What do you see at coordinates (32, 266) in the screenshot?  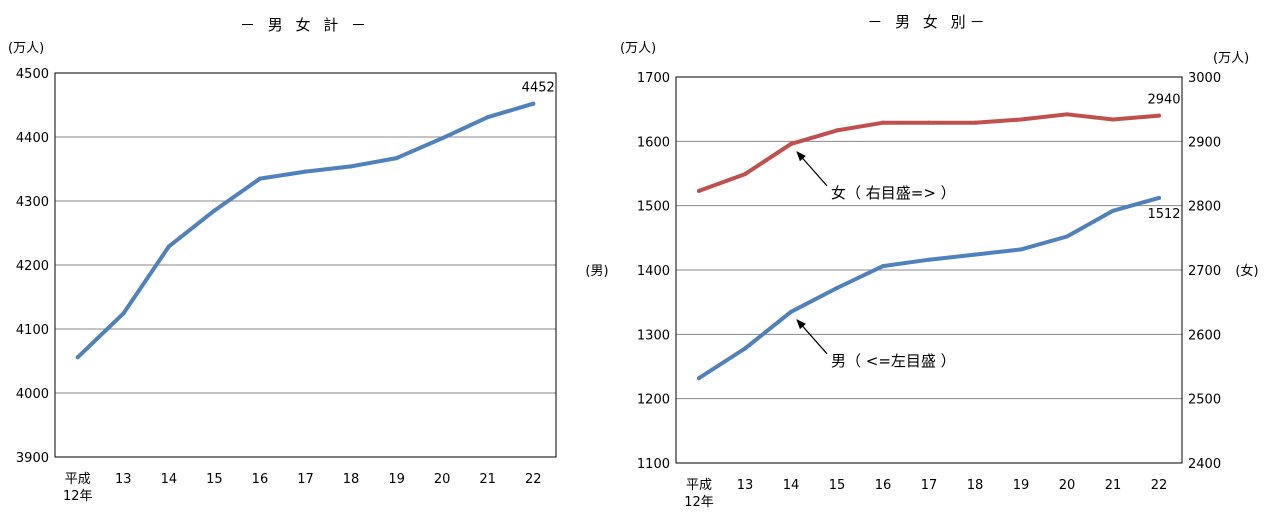 I see `y-tick-label-left: 4200` at bounding box center [32, 266].